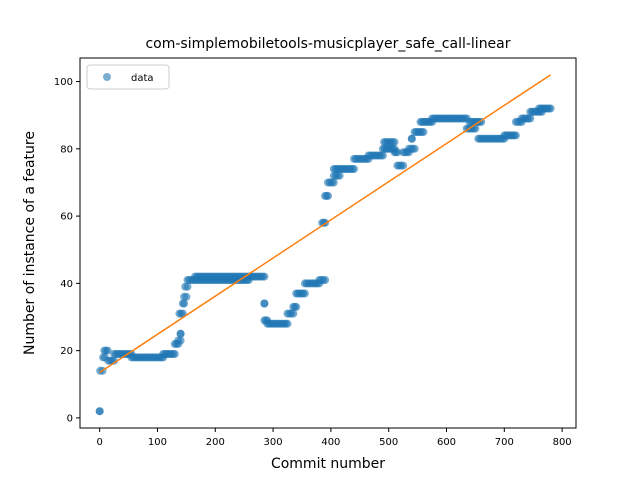 The height and width of the screenshot is (480, 640). What do you see at coordinates (99, 442) in the screenshot?
I see `x-tick-label: 0` at bounding box center [99, 442].